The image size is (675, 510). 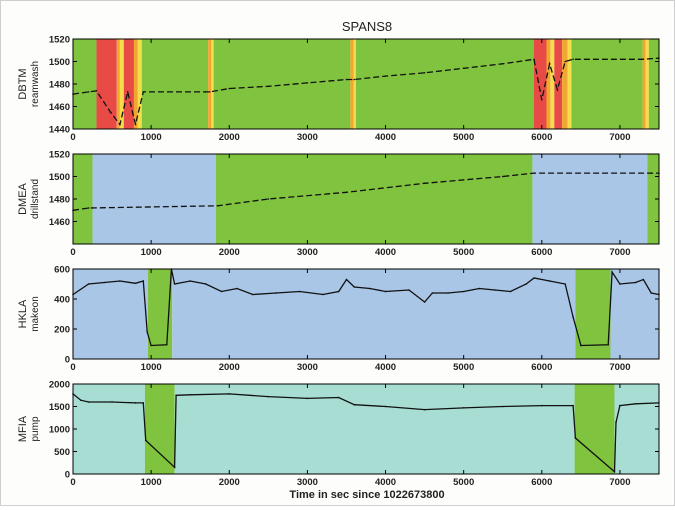 I want to click on data-points-dbtm, so click(x=366, y=91).